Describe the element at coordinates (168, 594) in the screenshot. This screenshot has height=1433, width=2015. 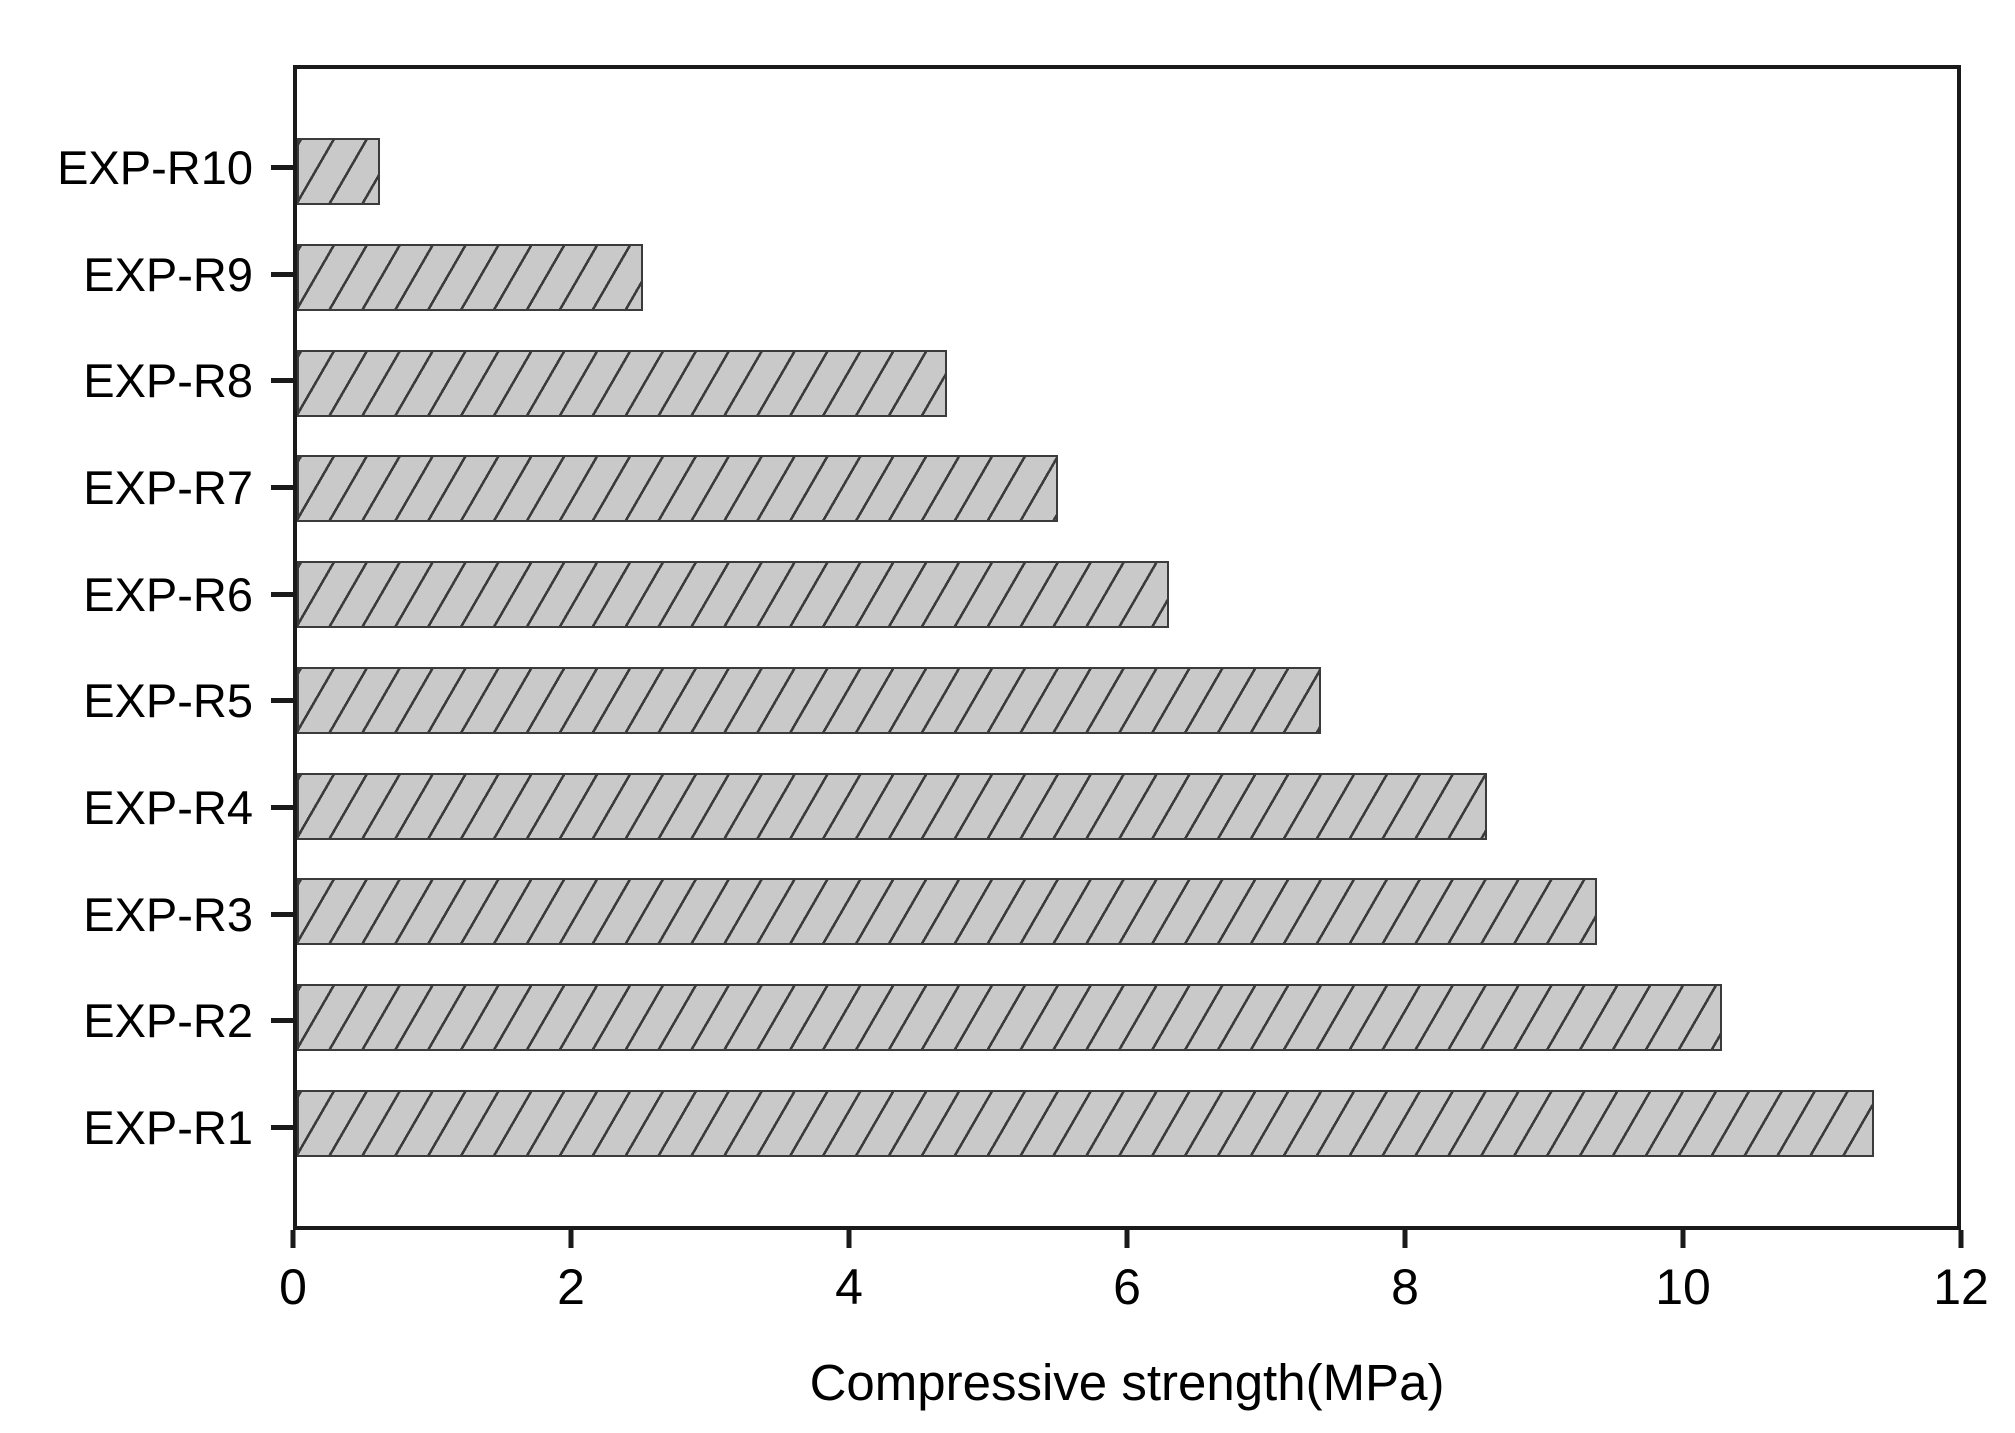
I see `y-tick-label: EXP-R6` at that location.